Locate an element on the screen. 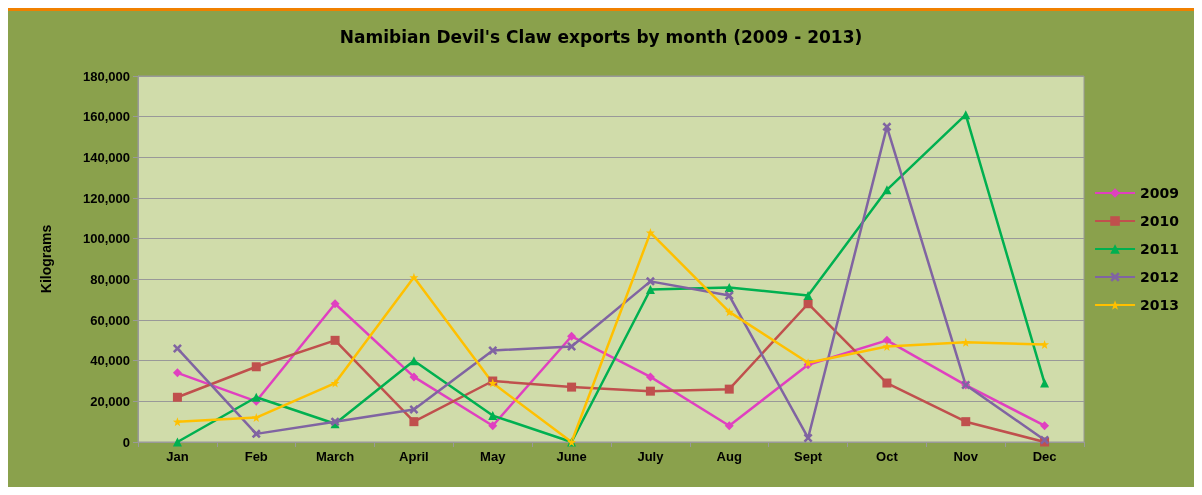  y-tick-label: 0 is located at coordinates (126, 442).